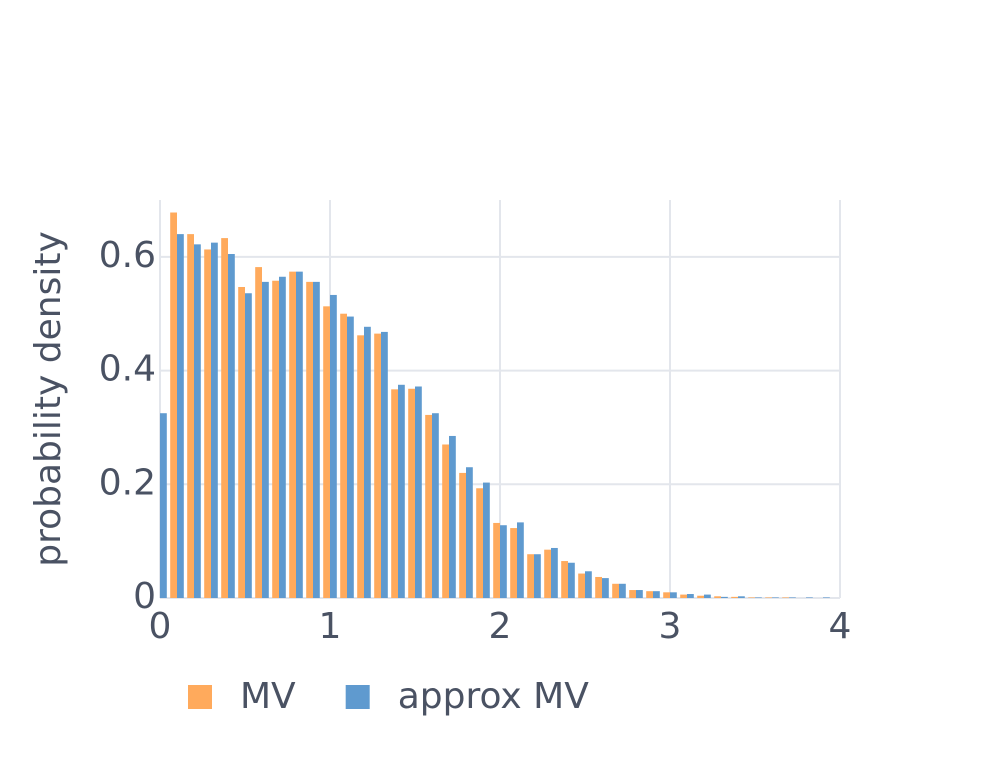  What do you see at coordinates (160, 626) in the screenshot?
I see `x-tick-label: 0` at bounding box center [160, 626].